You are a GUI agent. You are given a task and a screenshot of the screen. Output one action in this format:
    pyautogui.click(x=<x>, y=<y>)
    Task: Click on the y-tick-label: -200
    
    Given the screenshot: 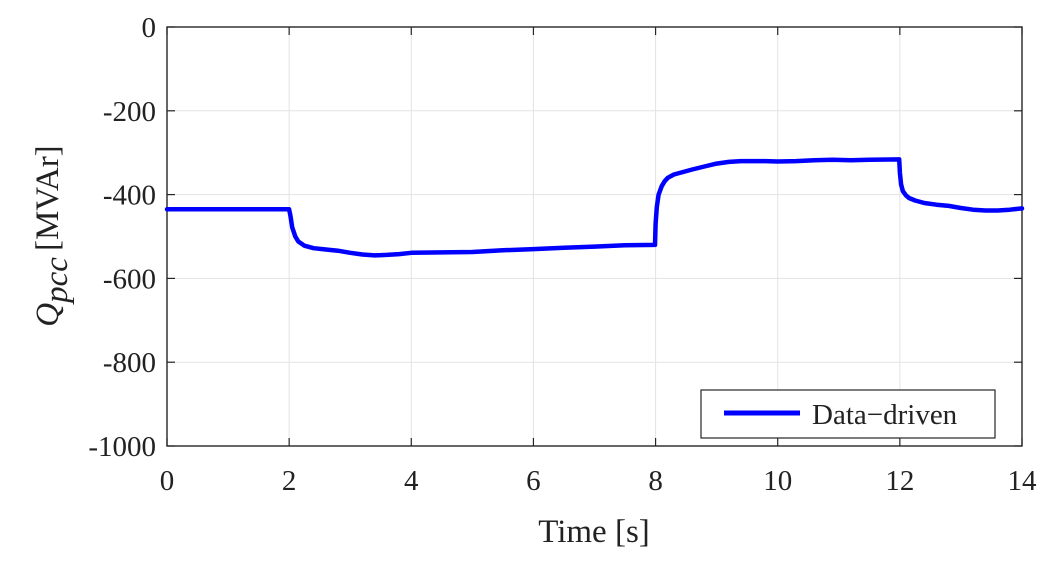 What is the action you would take?
    pyautogui.click(x=129, y=112)
    